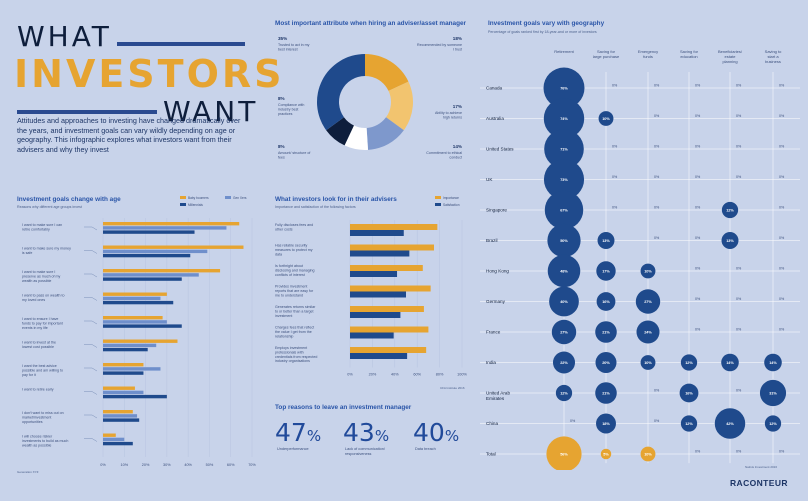 This screenshot has height=501, width=808. I want to click on bubble-value: 27%, so click(648, 302).